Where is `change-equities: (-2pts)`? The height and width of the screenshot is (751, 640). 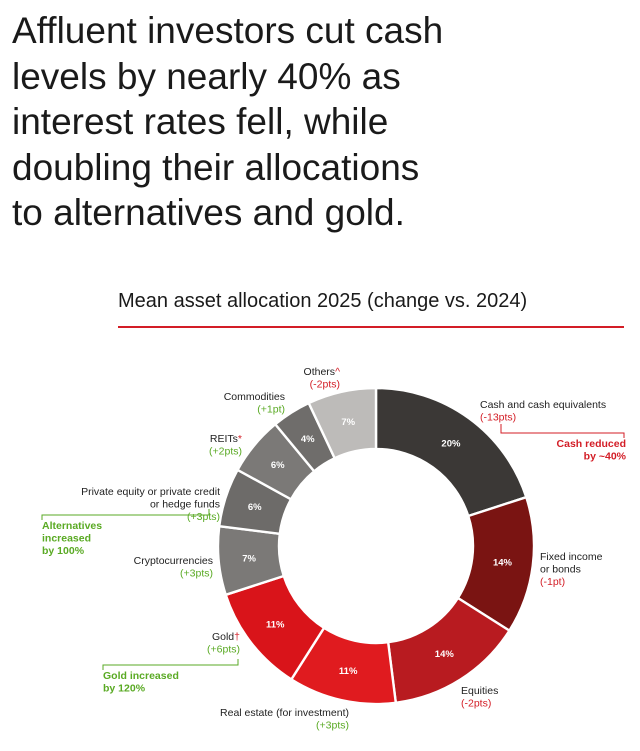 change-equities: (-2pts) is located at coordinates (476, 704).